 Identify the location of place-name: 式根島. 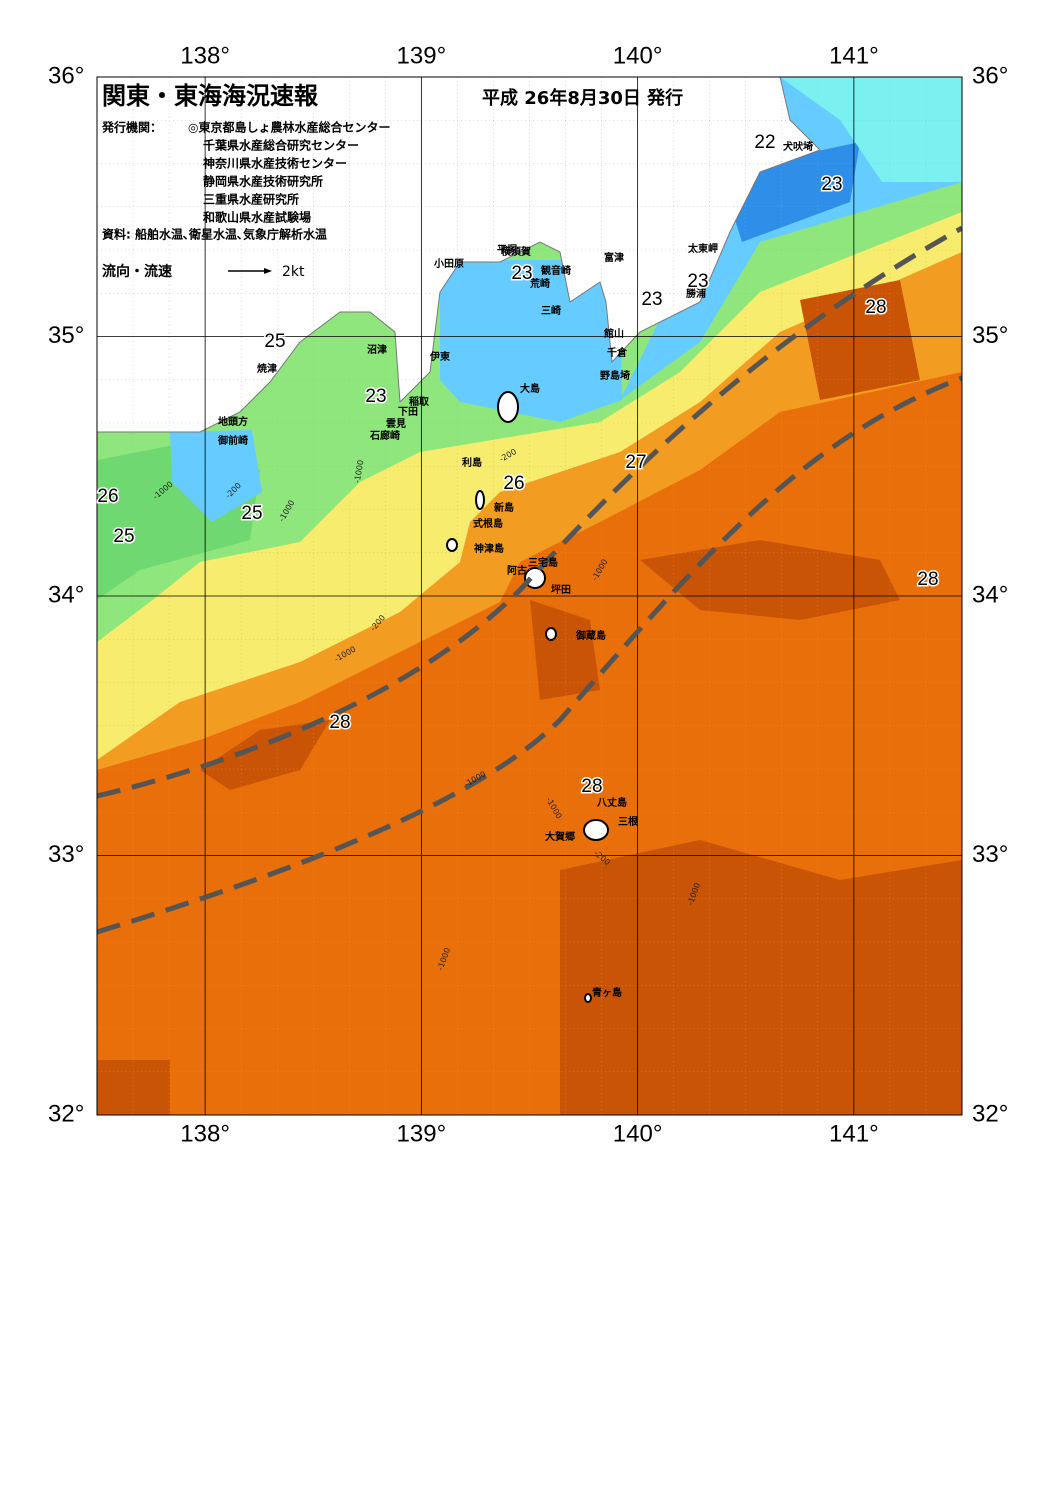
(488, 523).